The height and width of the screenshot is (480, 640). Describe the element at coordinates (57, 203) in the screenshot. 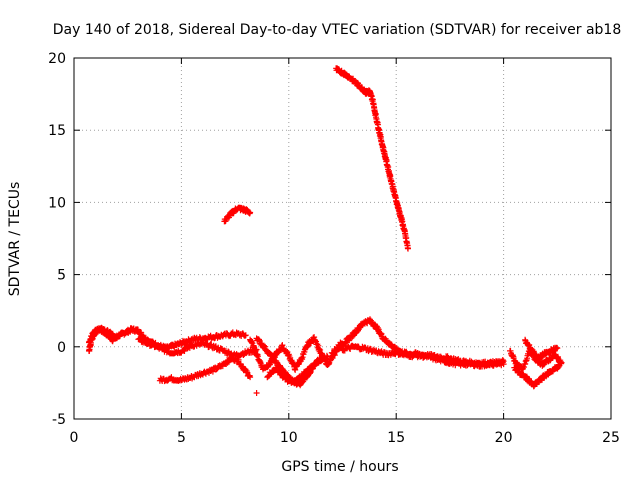

I see `y-tick-label: 10` at that location.